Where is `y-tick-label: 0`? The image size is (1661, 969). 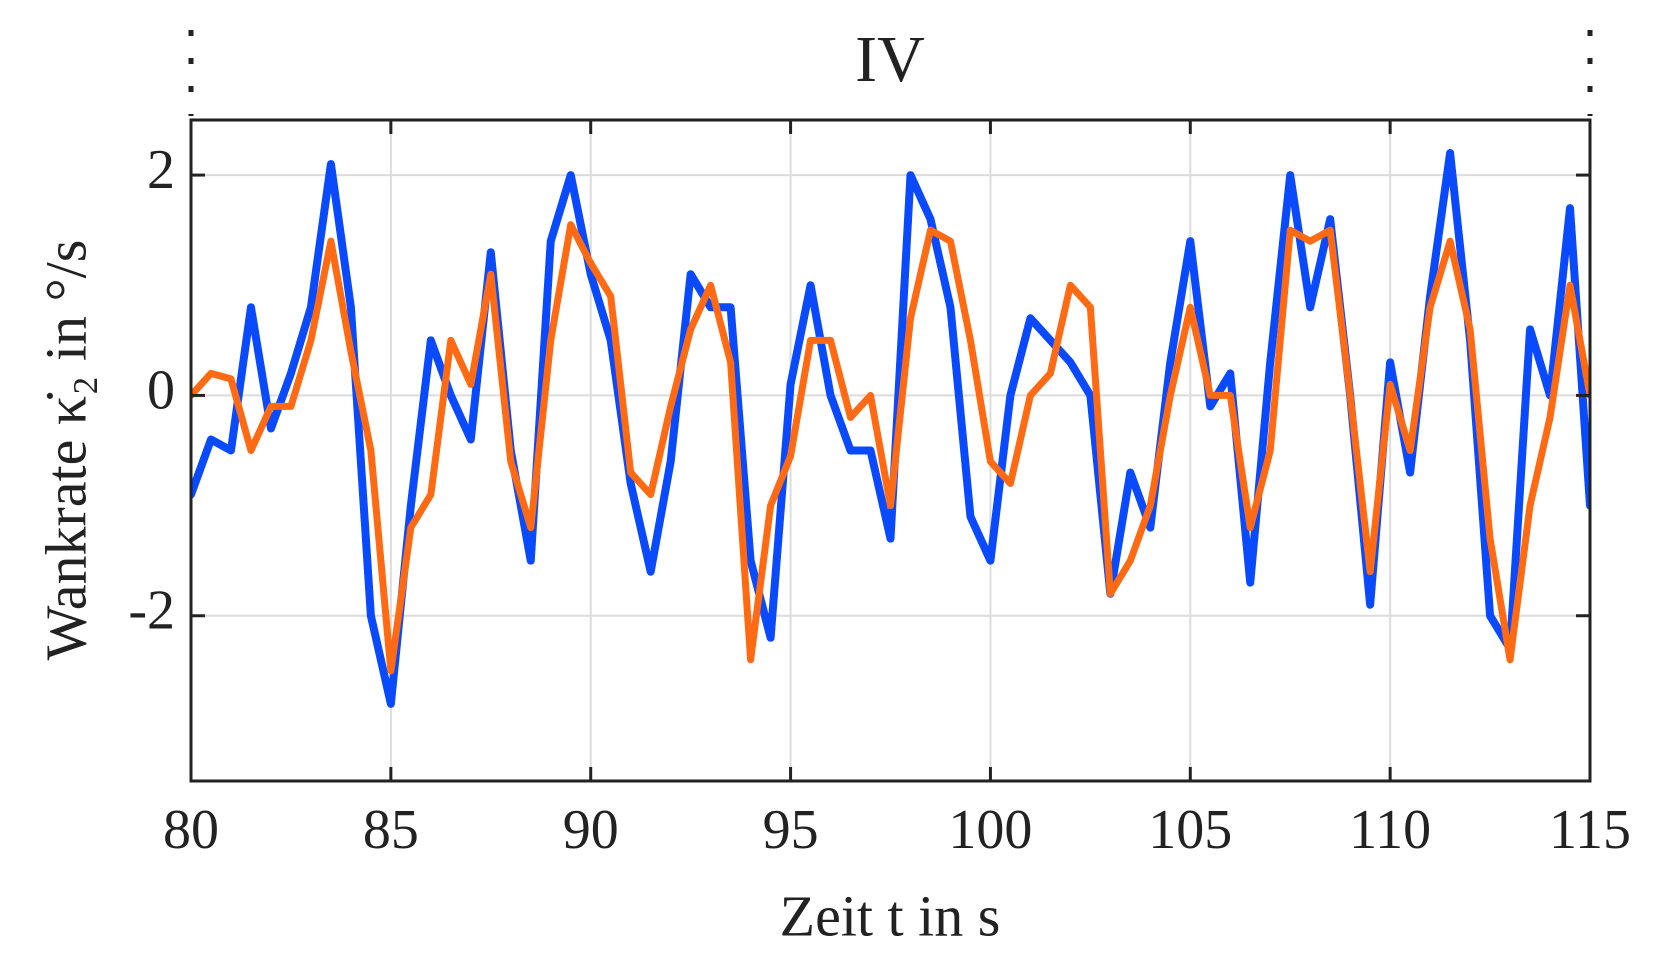 y-tick-label: 0 is located at coordinates (161, 390).